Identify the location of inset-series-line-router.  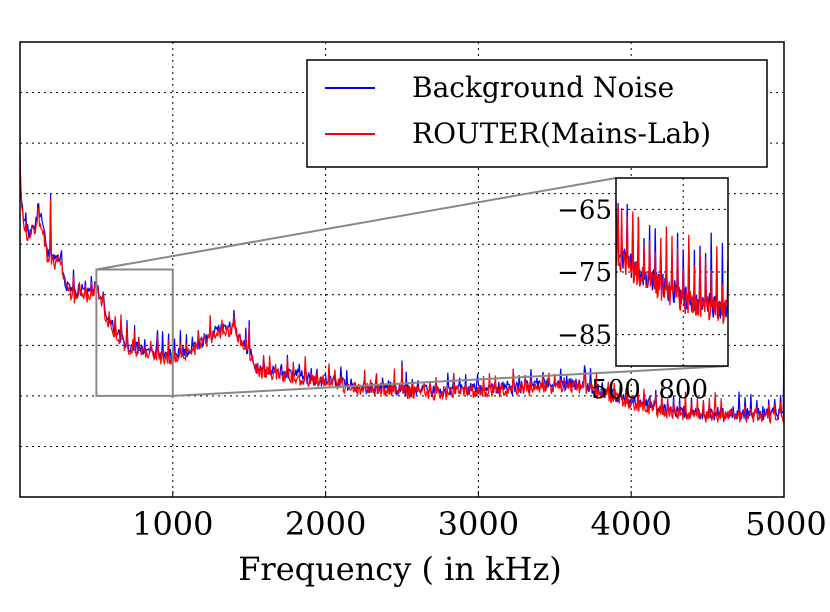
(672, 262).